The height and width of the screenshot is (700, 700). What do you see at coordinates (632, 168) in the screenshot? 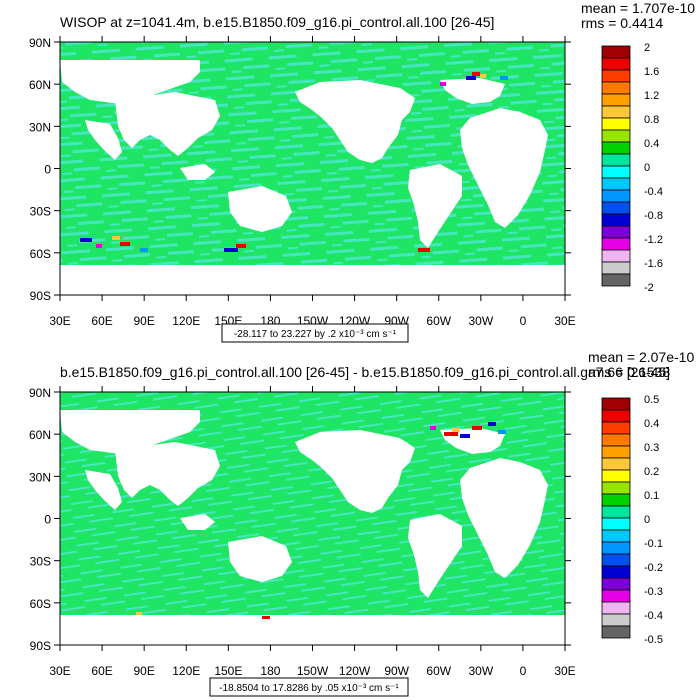
I see `panel-1-colorbar: 2 1.6 1.2 0.8 0.4 0 -0.4 -0.8 -1.2 -1.6 -2` at bounding box center [632, 168].